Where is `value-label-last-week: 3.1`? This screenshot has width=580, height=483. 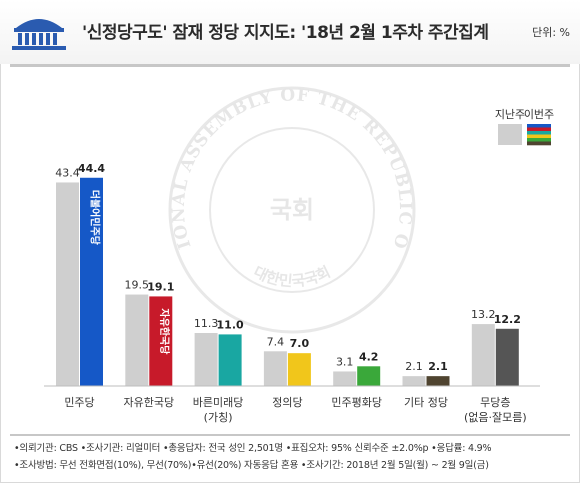
value-label-last-week: 3.1 is located at coordinates (345, 361).